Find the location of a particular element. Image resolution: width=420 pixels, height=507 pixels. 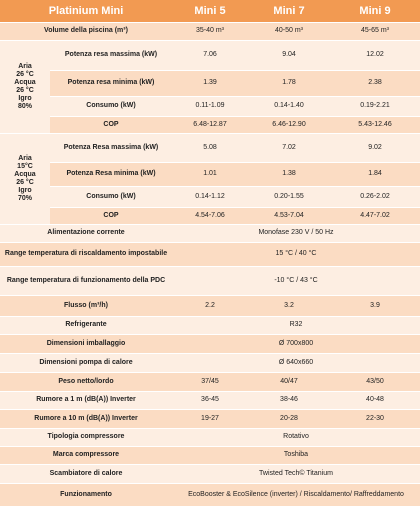

value-cell: 12.02 is located at coordinates (375, 55).